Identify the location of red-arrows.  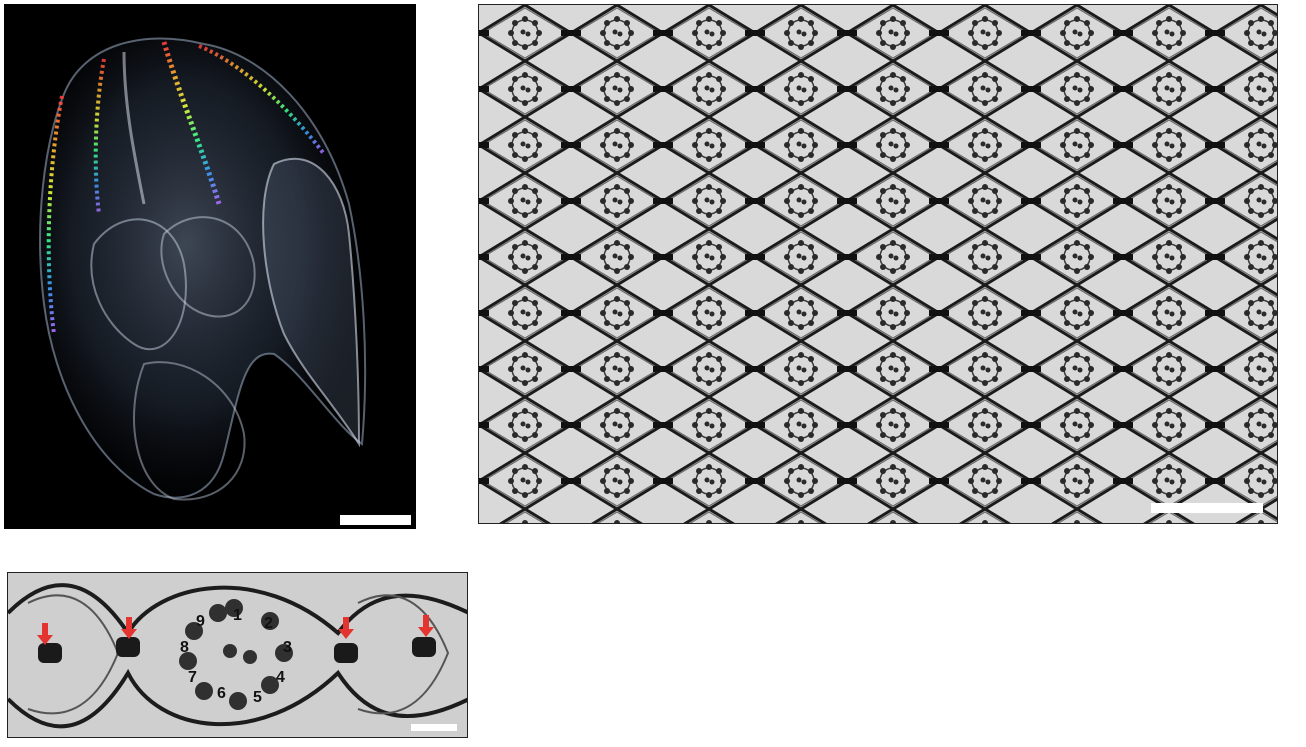
(235, 630).